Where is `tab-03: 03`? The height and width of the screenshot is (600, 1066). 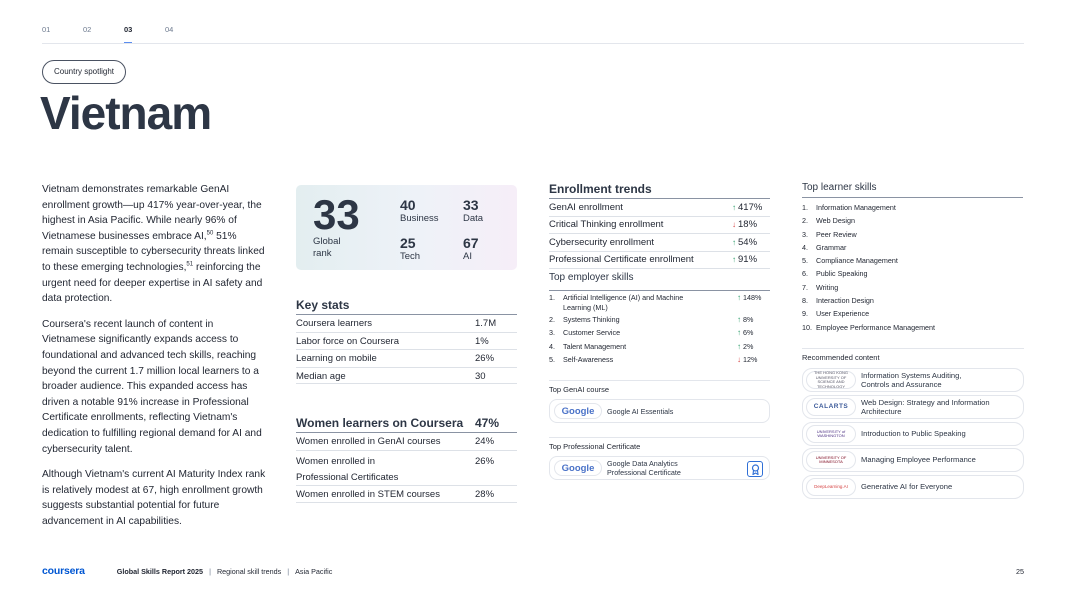 tab-03: 03 is located at coordinates (144, 34).